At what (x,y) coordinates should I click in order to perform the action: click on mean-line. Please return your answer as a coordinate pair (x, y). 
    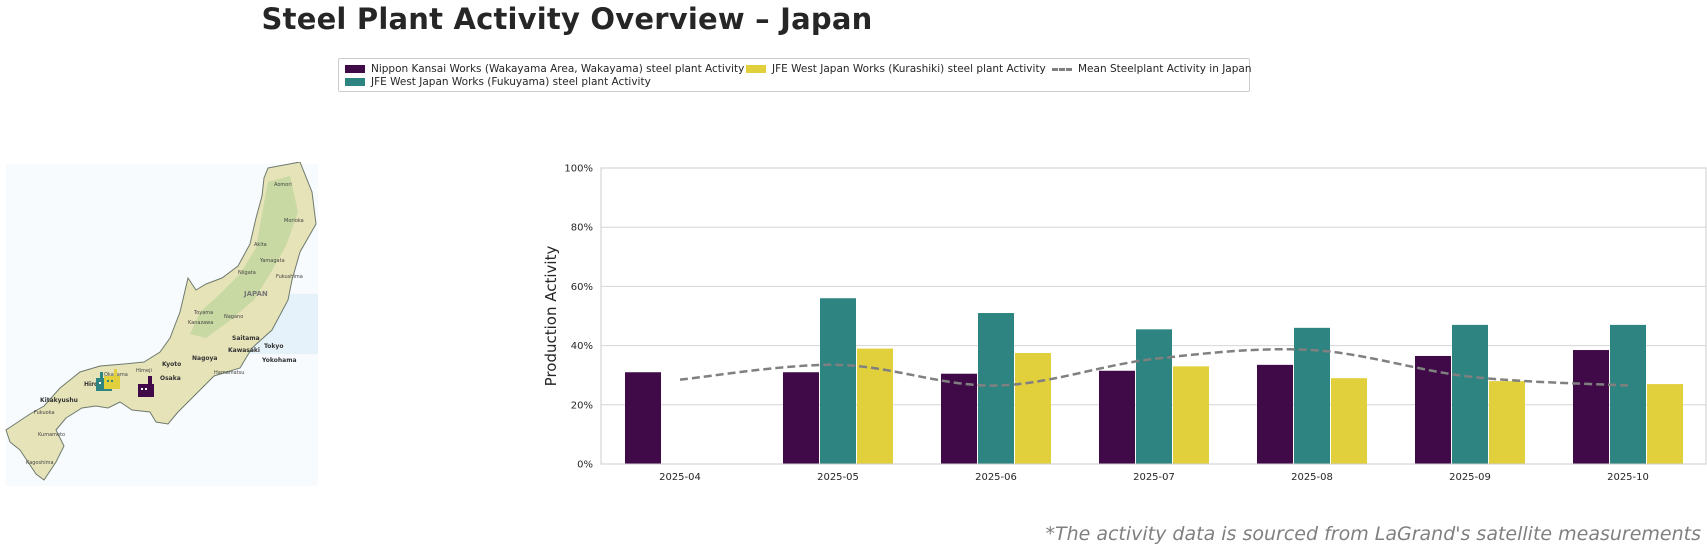
    Looking at the image, I should click on (1154, 367).